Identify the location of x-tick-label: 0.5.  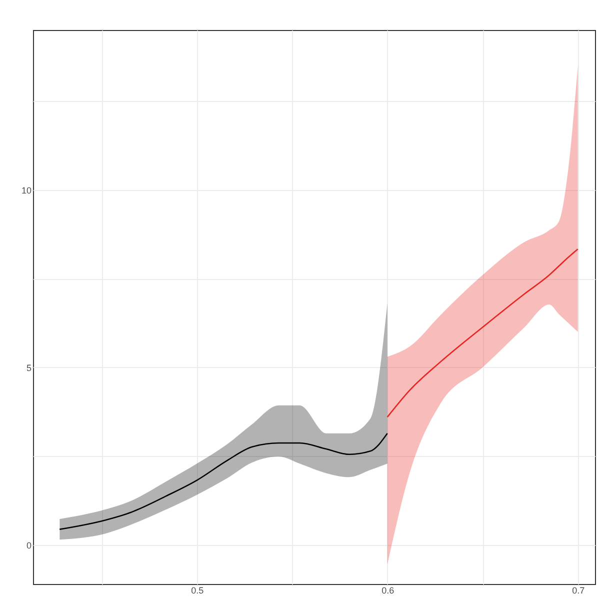
(197, 591).